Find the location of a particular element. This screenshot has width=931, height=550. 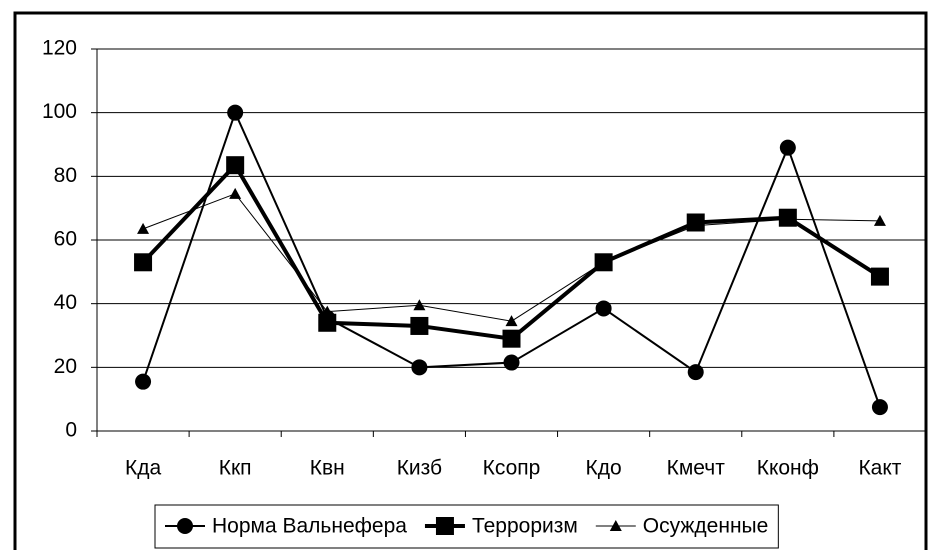

y-tick-label: 60 is located at coordinates (65, 239).